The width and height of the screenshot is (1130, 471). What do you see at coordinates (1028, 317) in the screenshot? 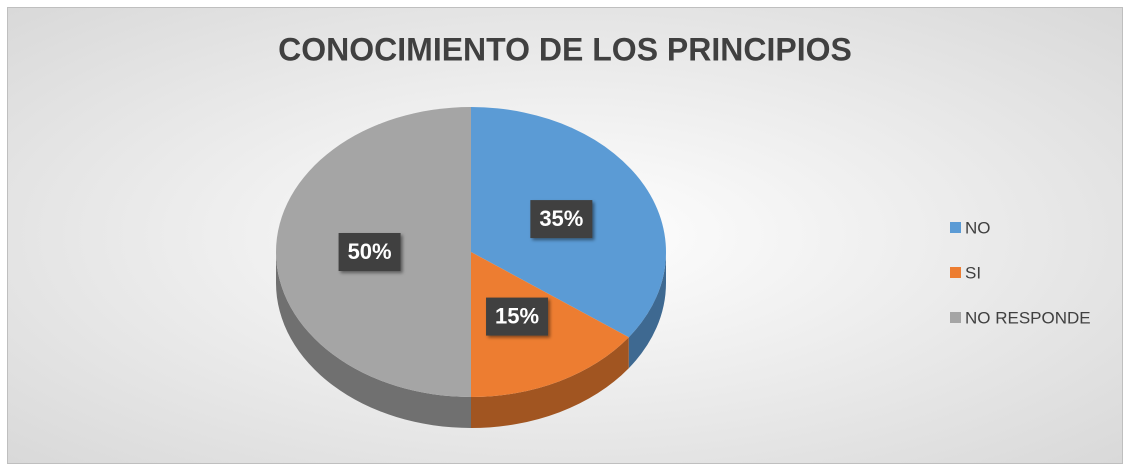
I see `legend-label: NO RESPONDE` at bounding box center [1028, 317].